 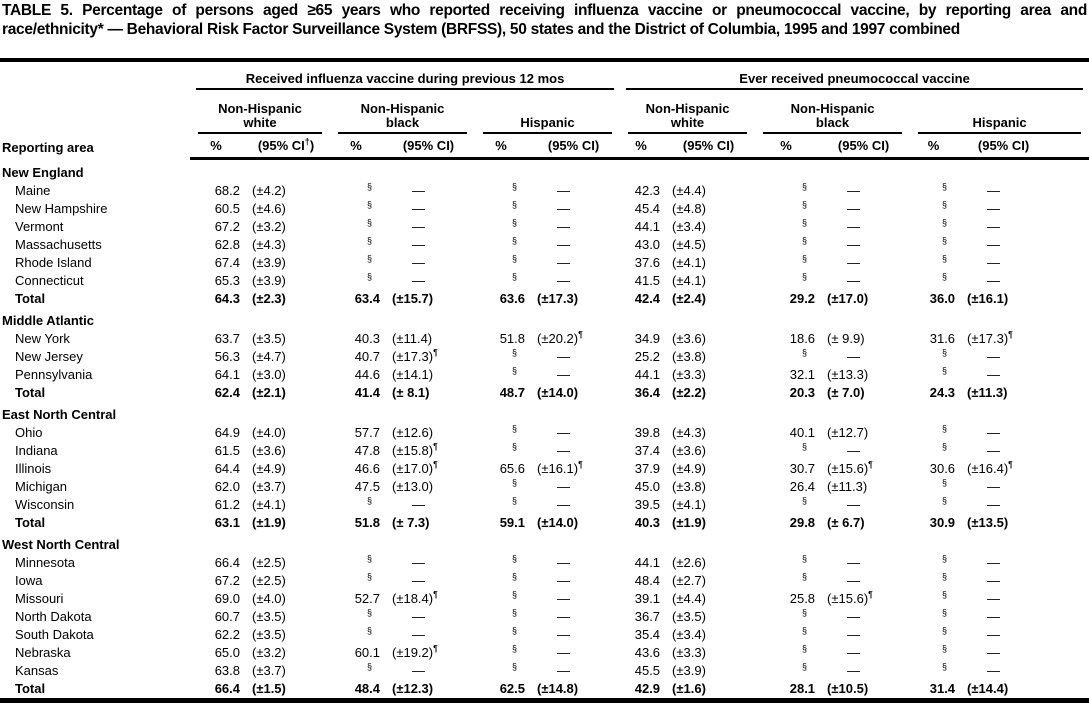 What do you see at coordinates (802, 392) in the screenshot?
I see `pct-cell: 20.3` at bounding box center [802, 392].